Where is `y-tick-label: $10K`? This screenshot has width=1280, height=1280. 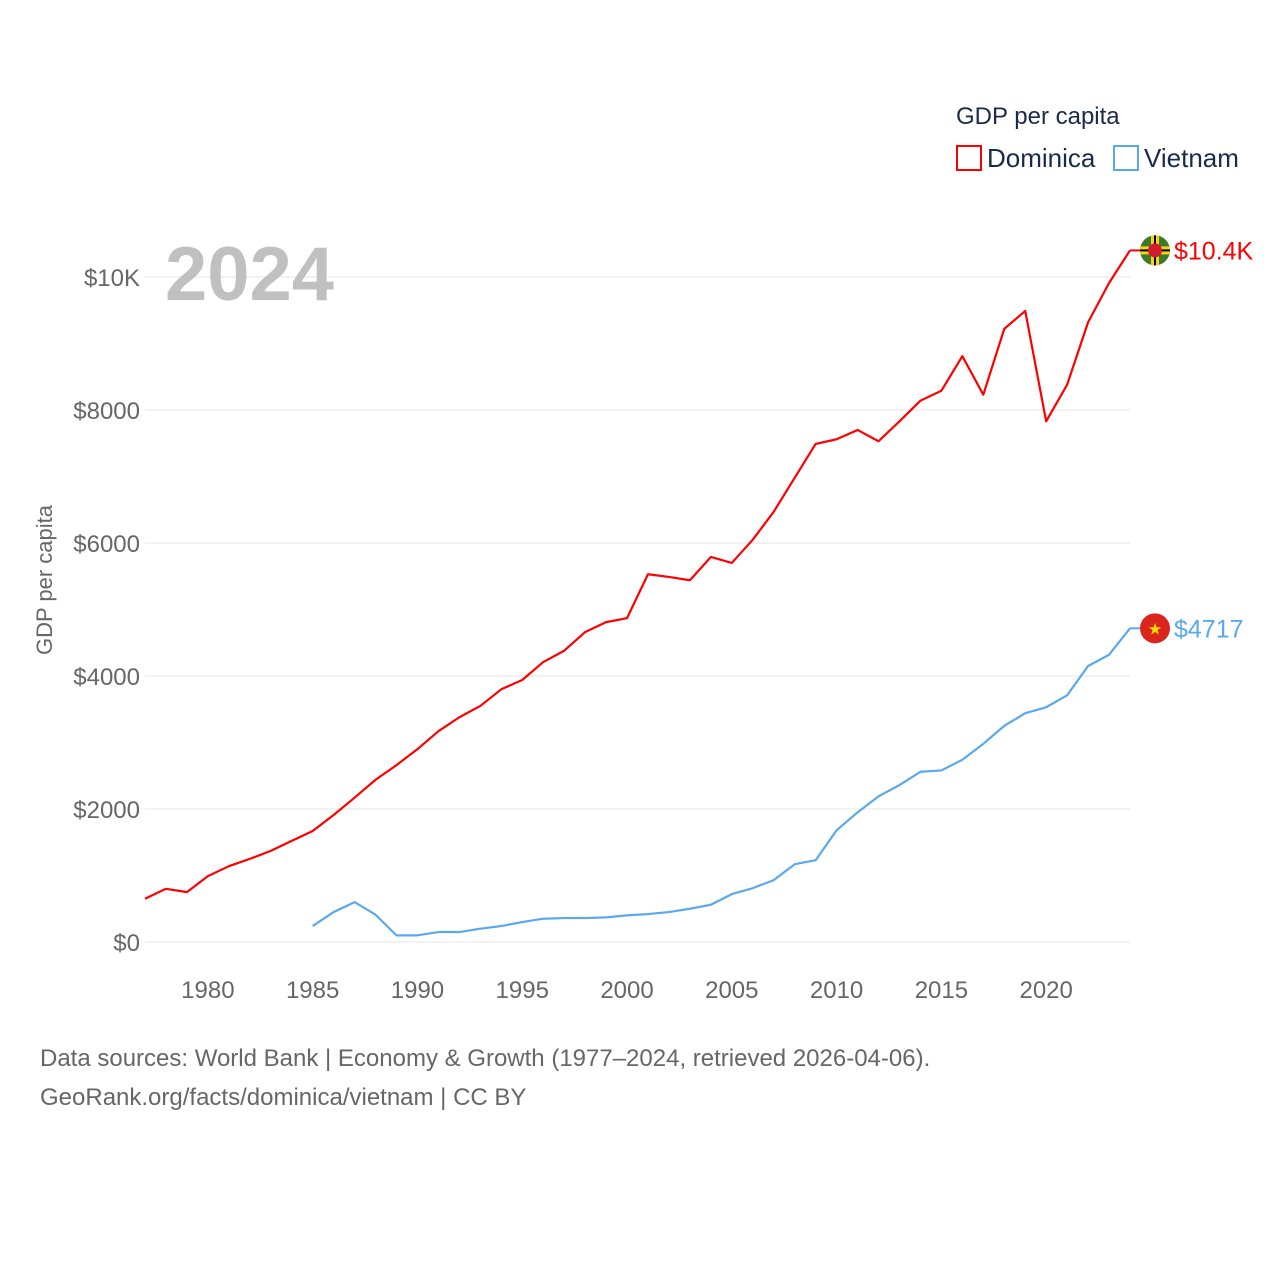 y-tick-label: $10K is located at coordinates (112, 278).